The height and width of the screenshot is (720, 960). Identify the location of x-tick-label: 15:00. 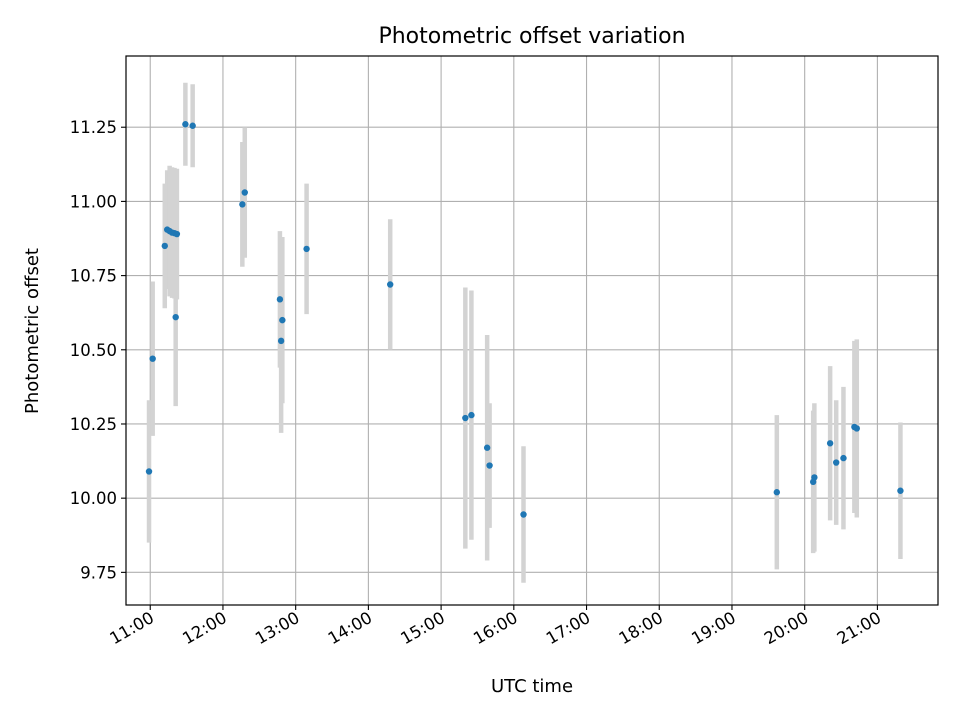
(422, 628).